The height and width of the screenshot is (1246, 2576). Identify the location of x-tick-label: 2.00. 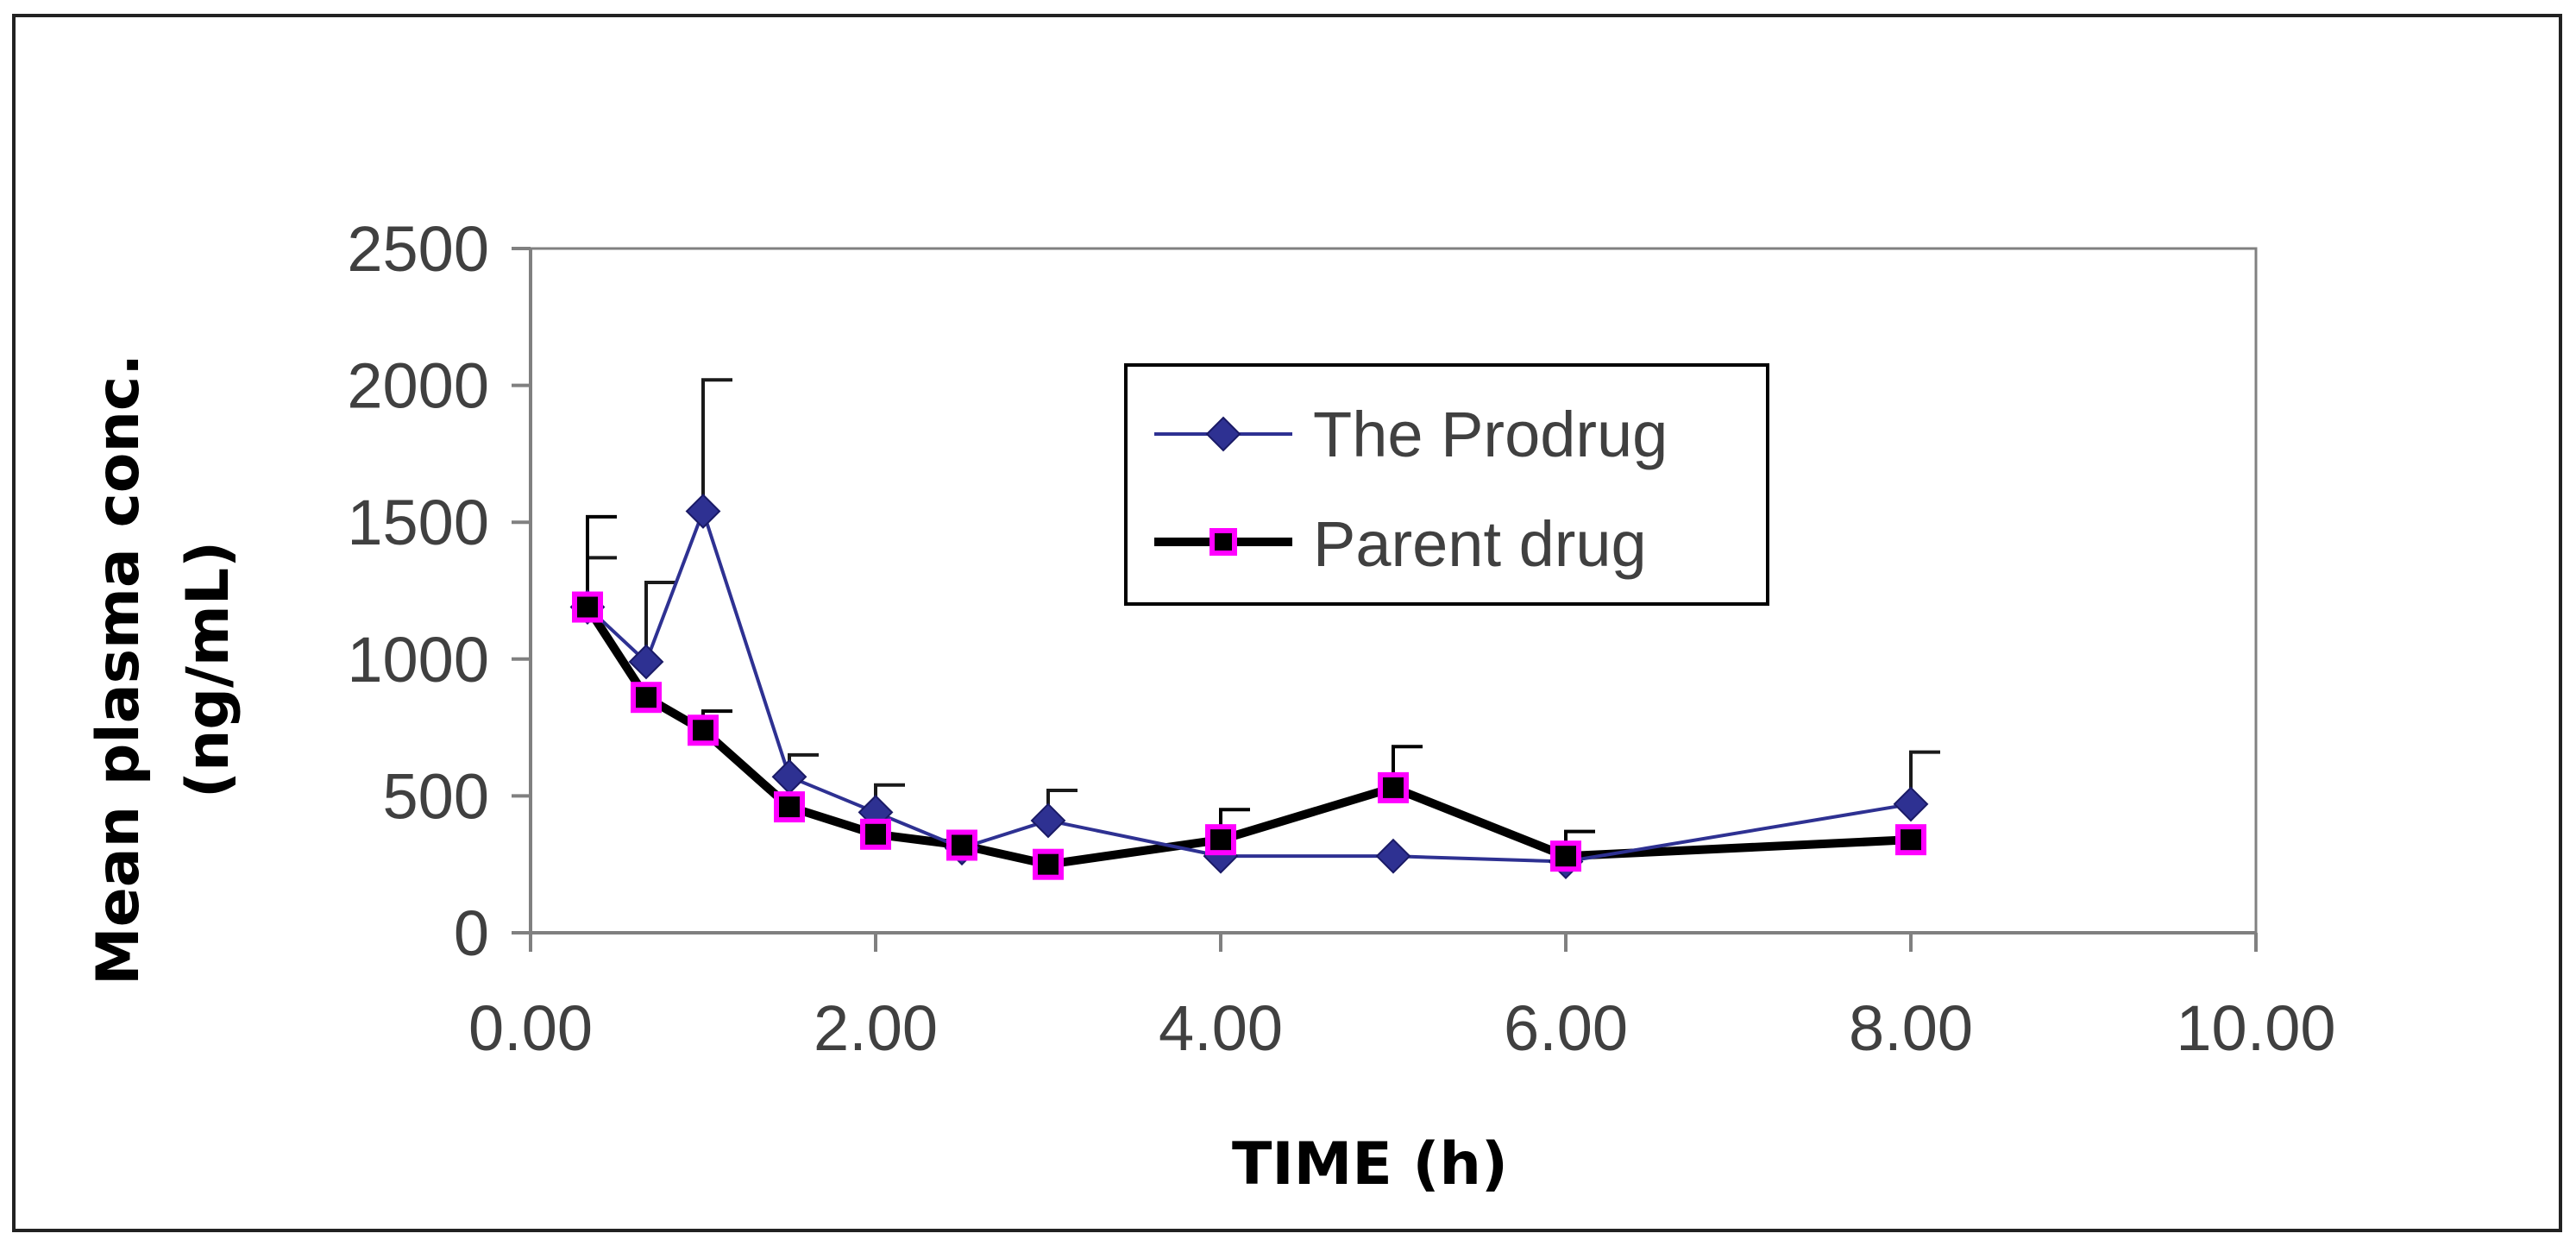
(876, 1028).